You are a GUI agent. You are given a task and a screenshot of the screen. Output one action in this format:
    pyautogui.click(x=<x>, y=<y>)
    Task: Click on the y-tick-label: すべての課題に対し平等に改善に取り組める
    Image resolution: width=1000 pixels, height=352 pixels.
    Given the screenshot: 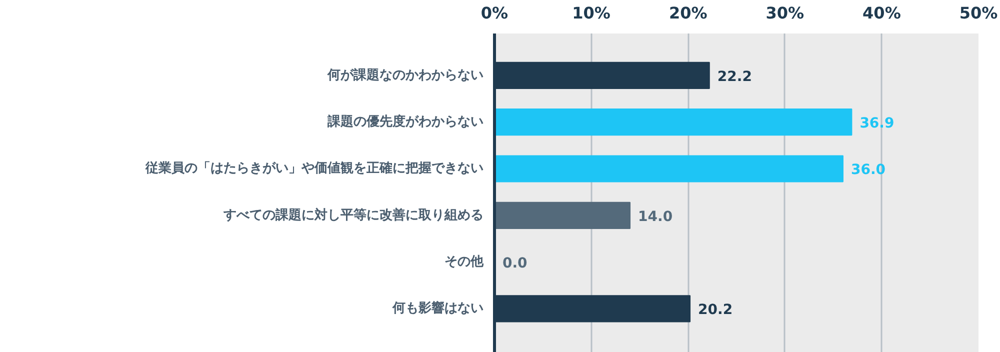 What is the action you would take?
    pyautogui.click(x=353, y=214)
    